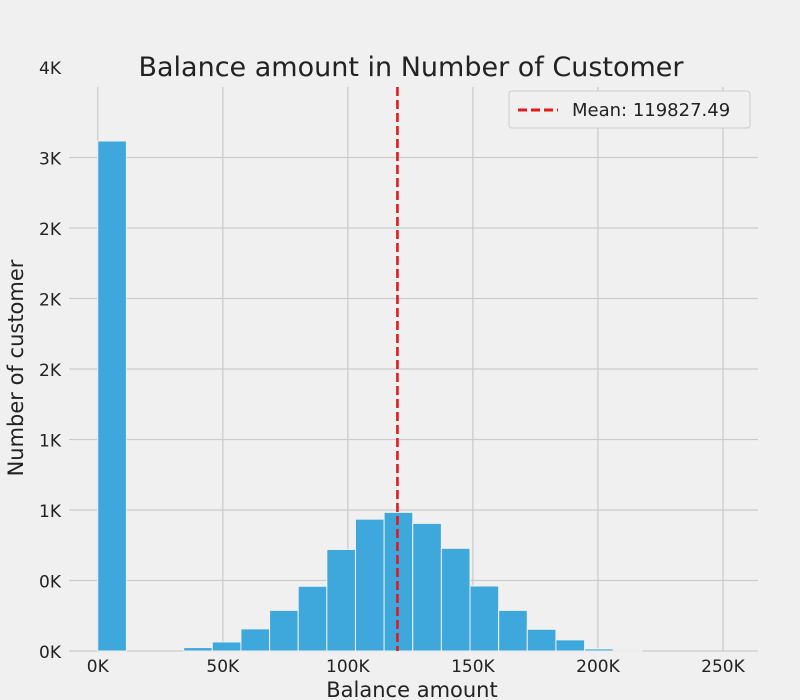 The image size is (800, 700). What do you see at coordinates (348, 667) in the screenshot?
I see `x-tick-label: 100K` at bounding box center [348, 667].